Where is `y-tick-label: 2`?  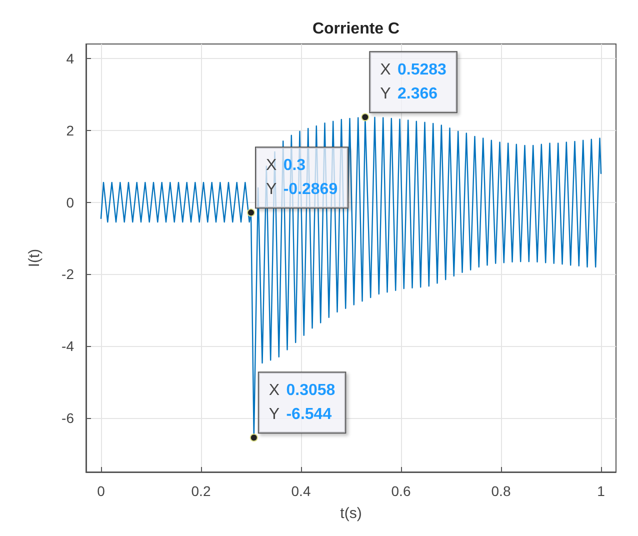
y-tick-label: 2 is located at coordinates (70, 130).